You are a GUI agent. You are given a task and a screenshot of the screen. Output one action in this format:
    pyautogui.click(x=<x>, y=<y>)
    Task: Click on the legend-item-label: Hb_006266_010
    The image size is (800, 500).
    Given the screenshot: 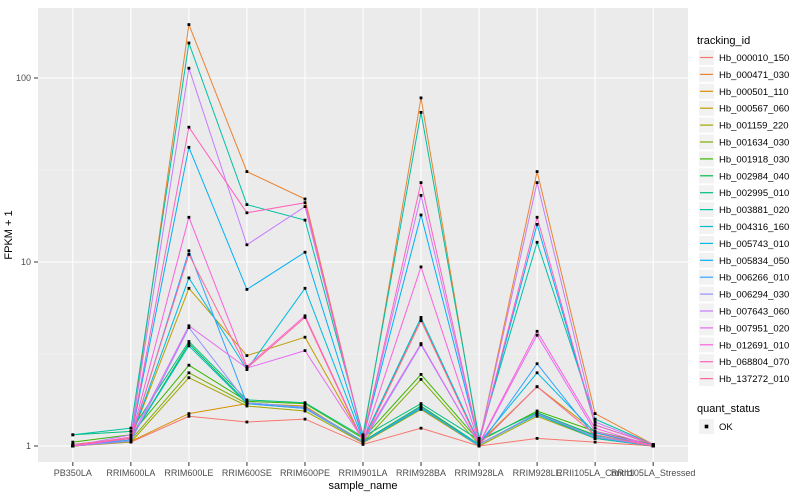 What is the action you would take?
    pyautogui.click(x=754, y=278)
    